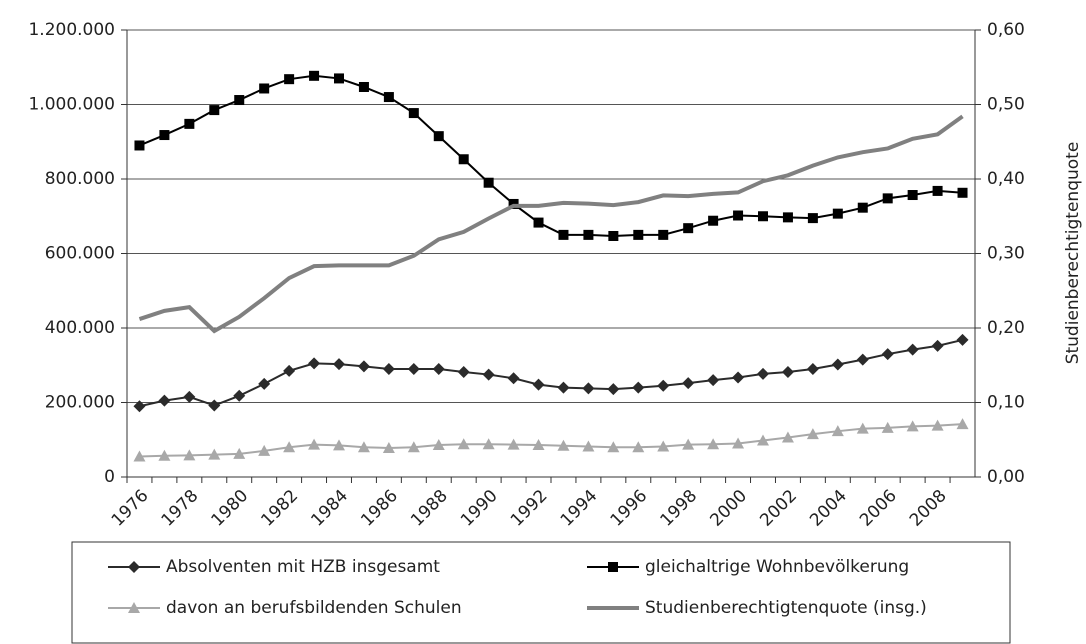 The height and width of the screenshot is (644, 1086). What do you see at coordinates (1073, 253) in the screenshot?
I see `y2-axis-title: Studienberechtigtenquote` at bounding box center [1073, 253].